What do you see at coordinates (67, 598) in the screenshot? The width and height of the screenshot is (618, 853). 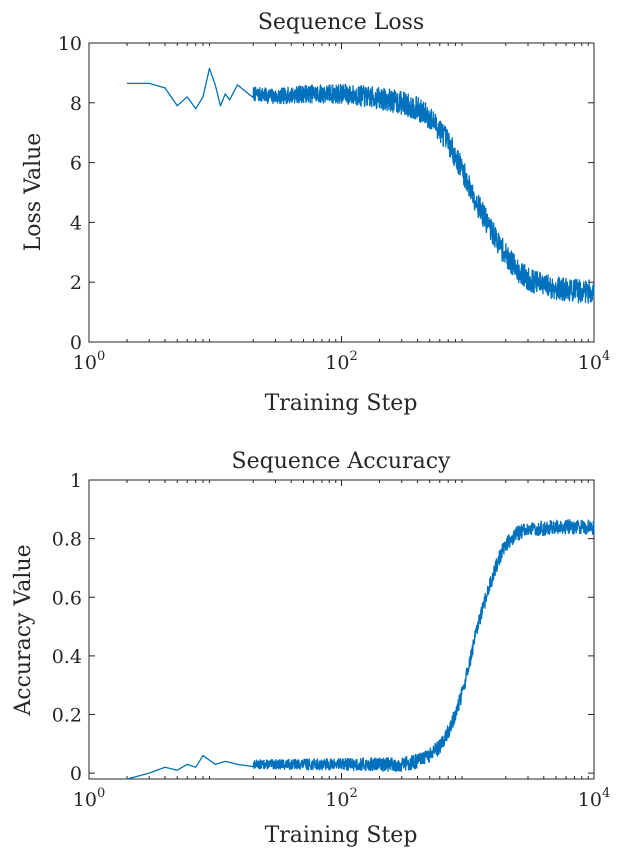 I see `y-tick-label: 0.6` at bounding box center [67, 598].